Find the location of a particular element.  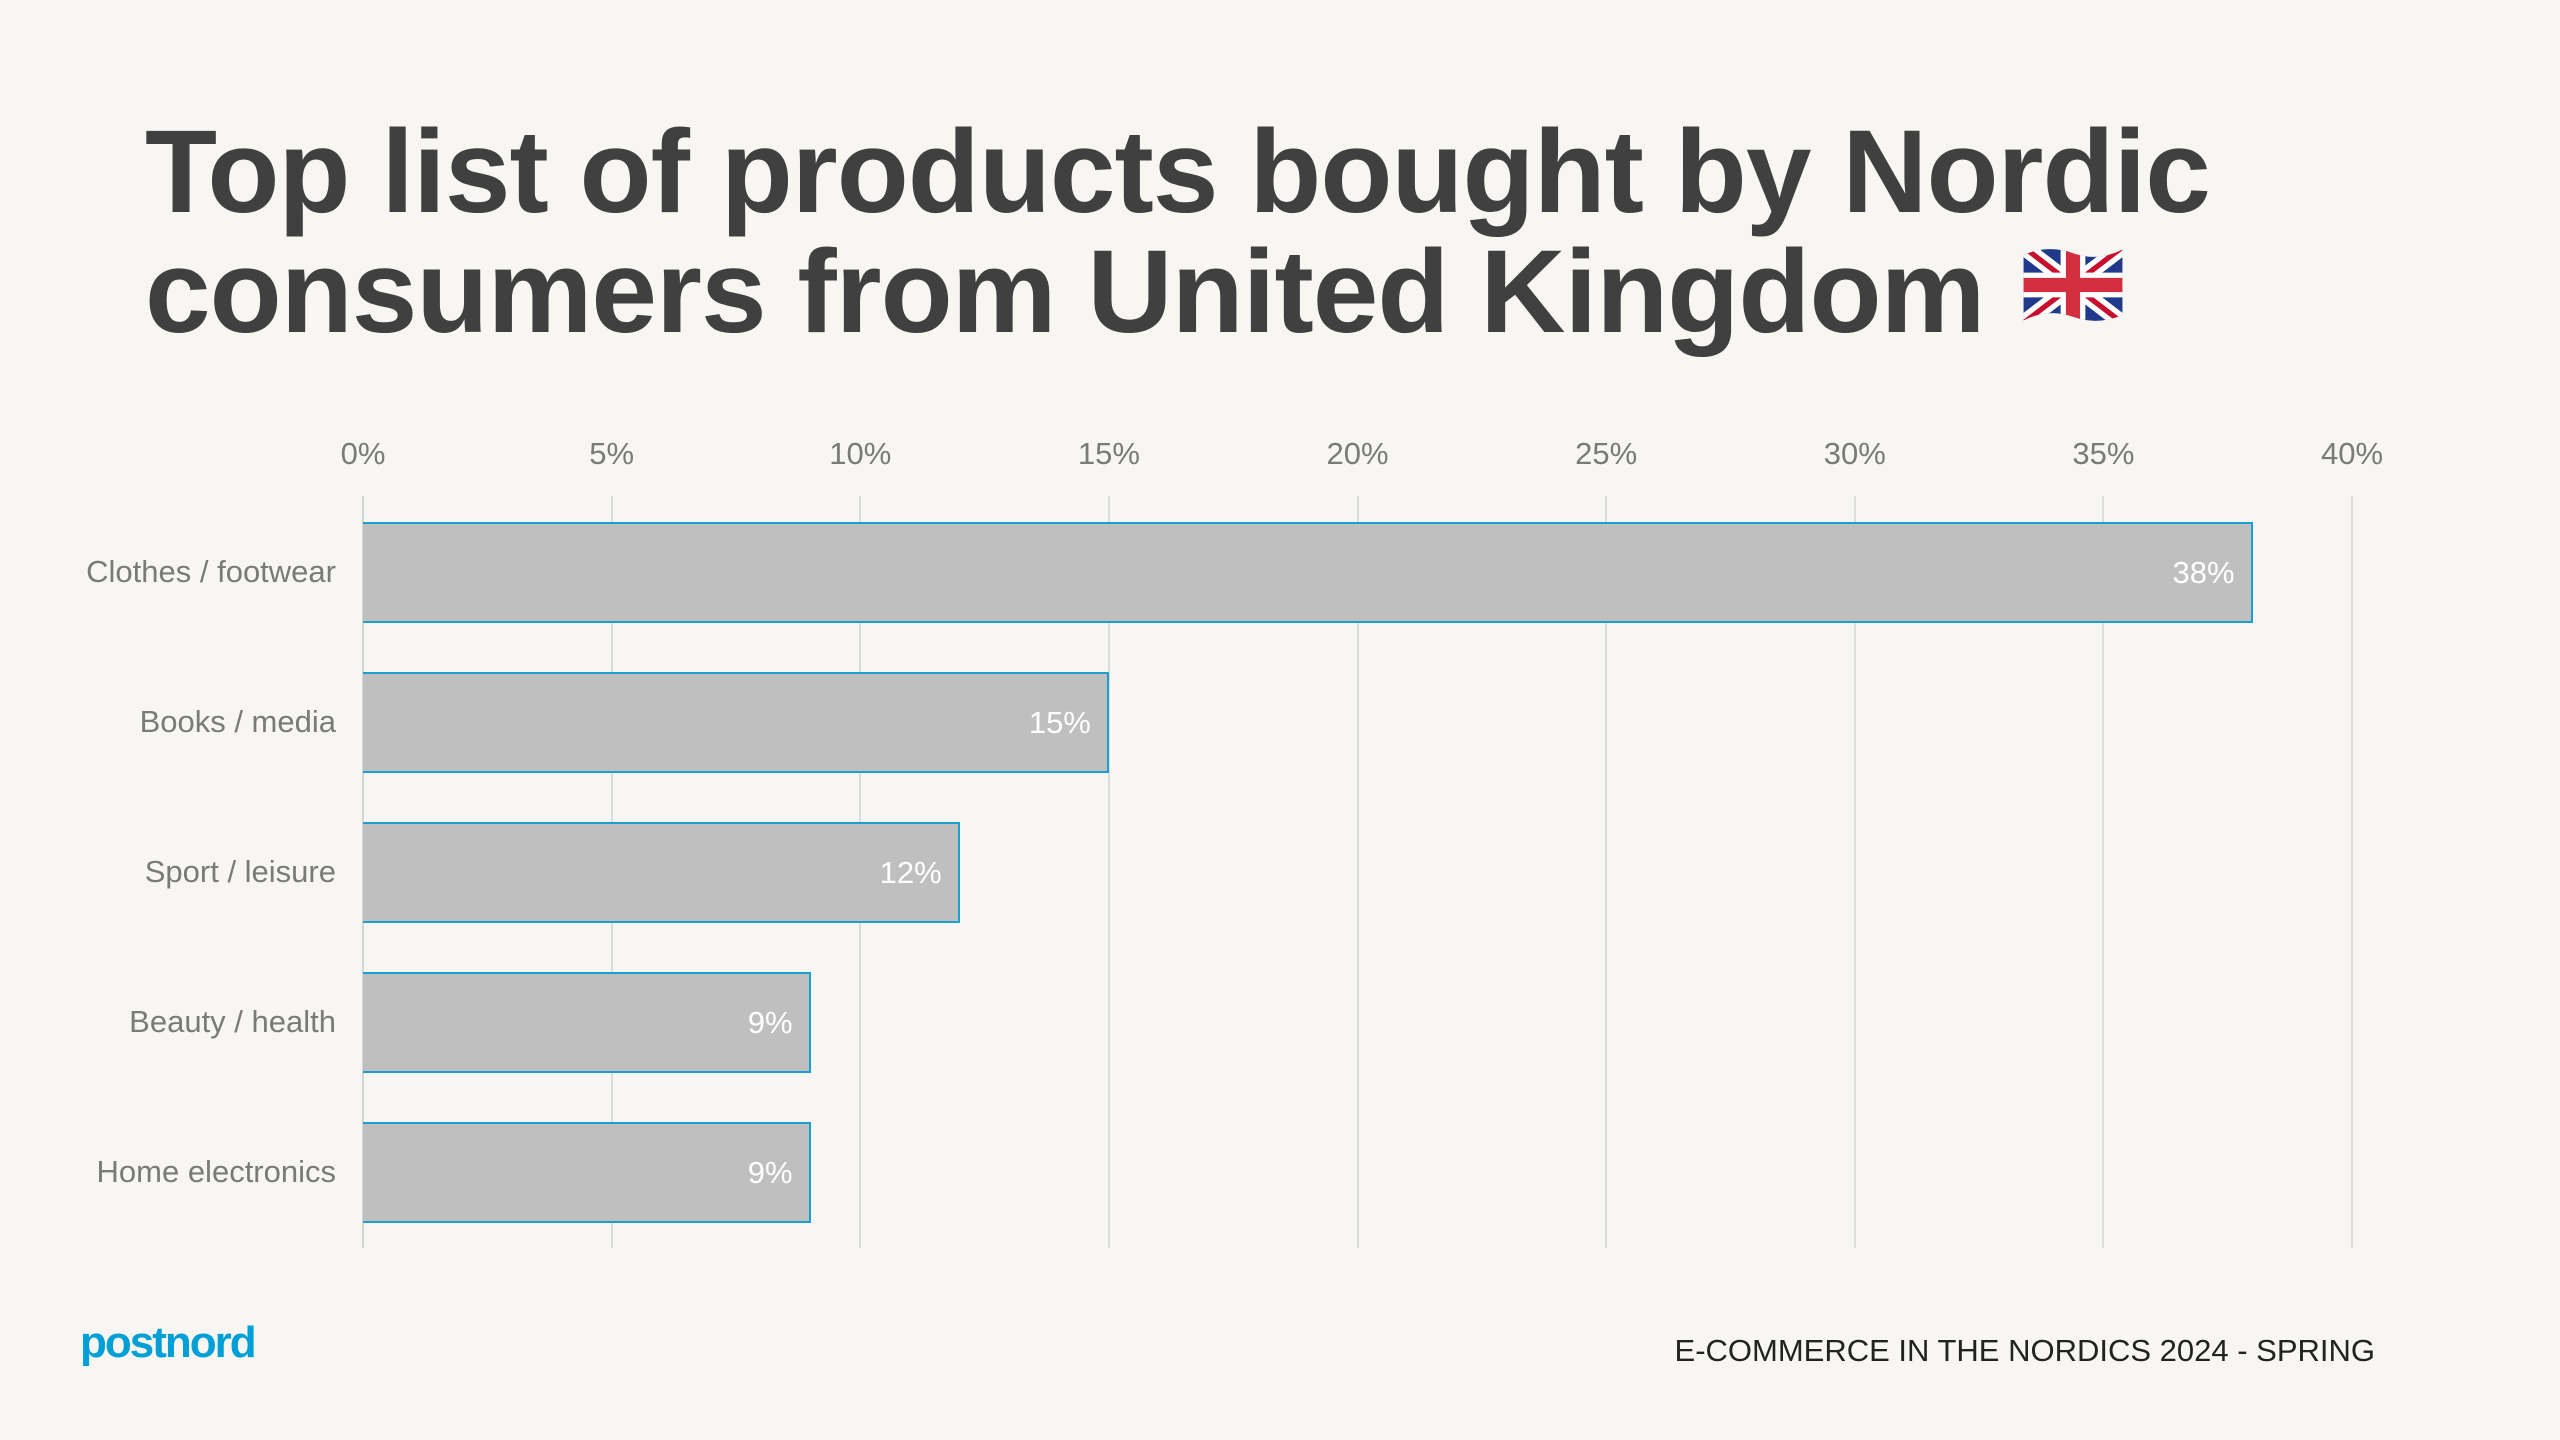

bar: 38% is located at coordinates (1308, 572).